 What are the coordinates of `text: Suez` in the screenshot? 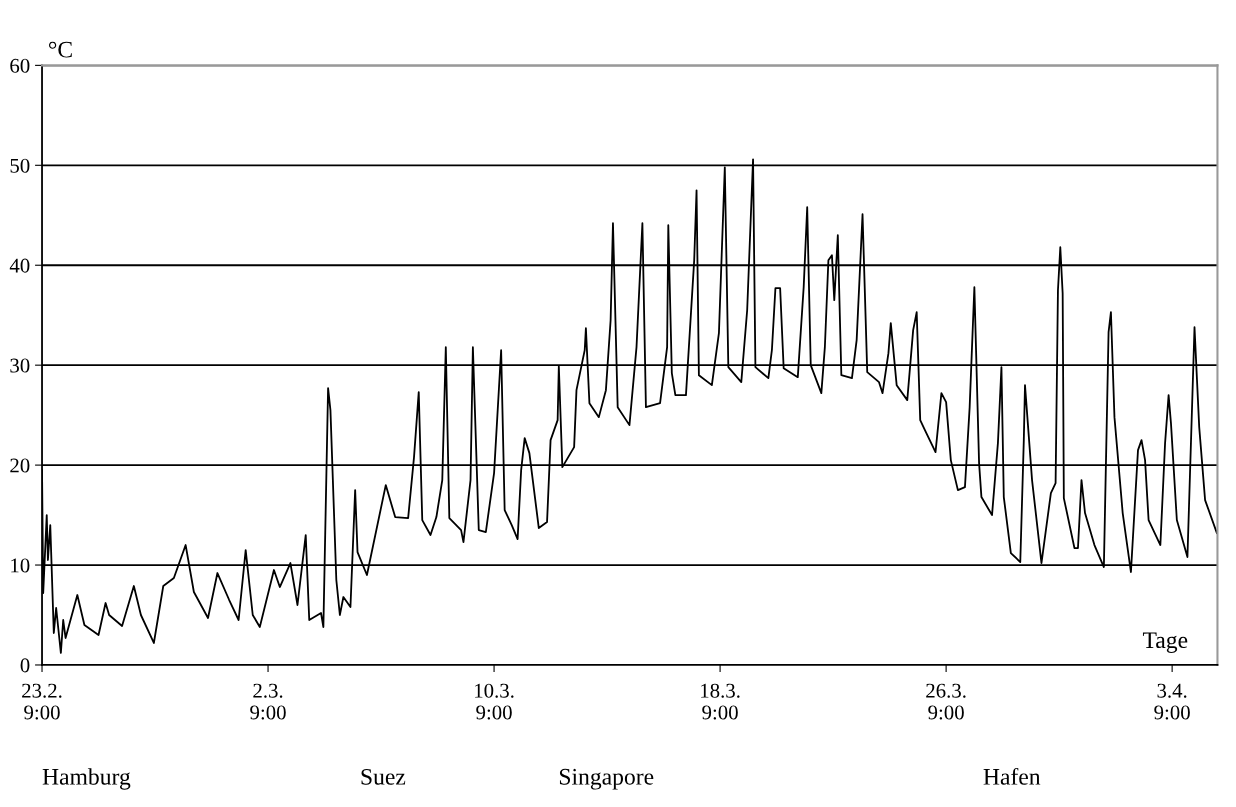 It's located at (383, 776).